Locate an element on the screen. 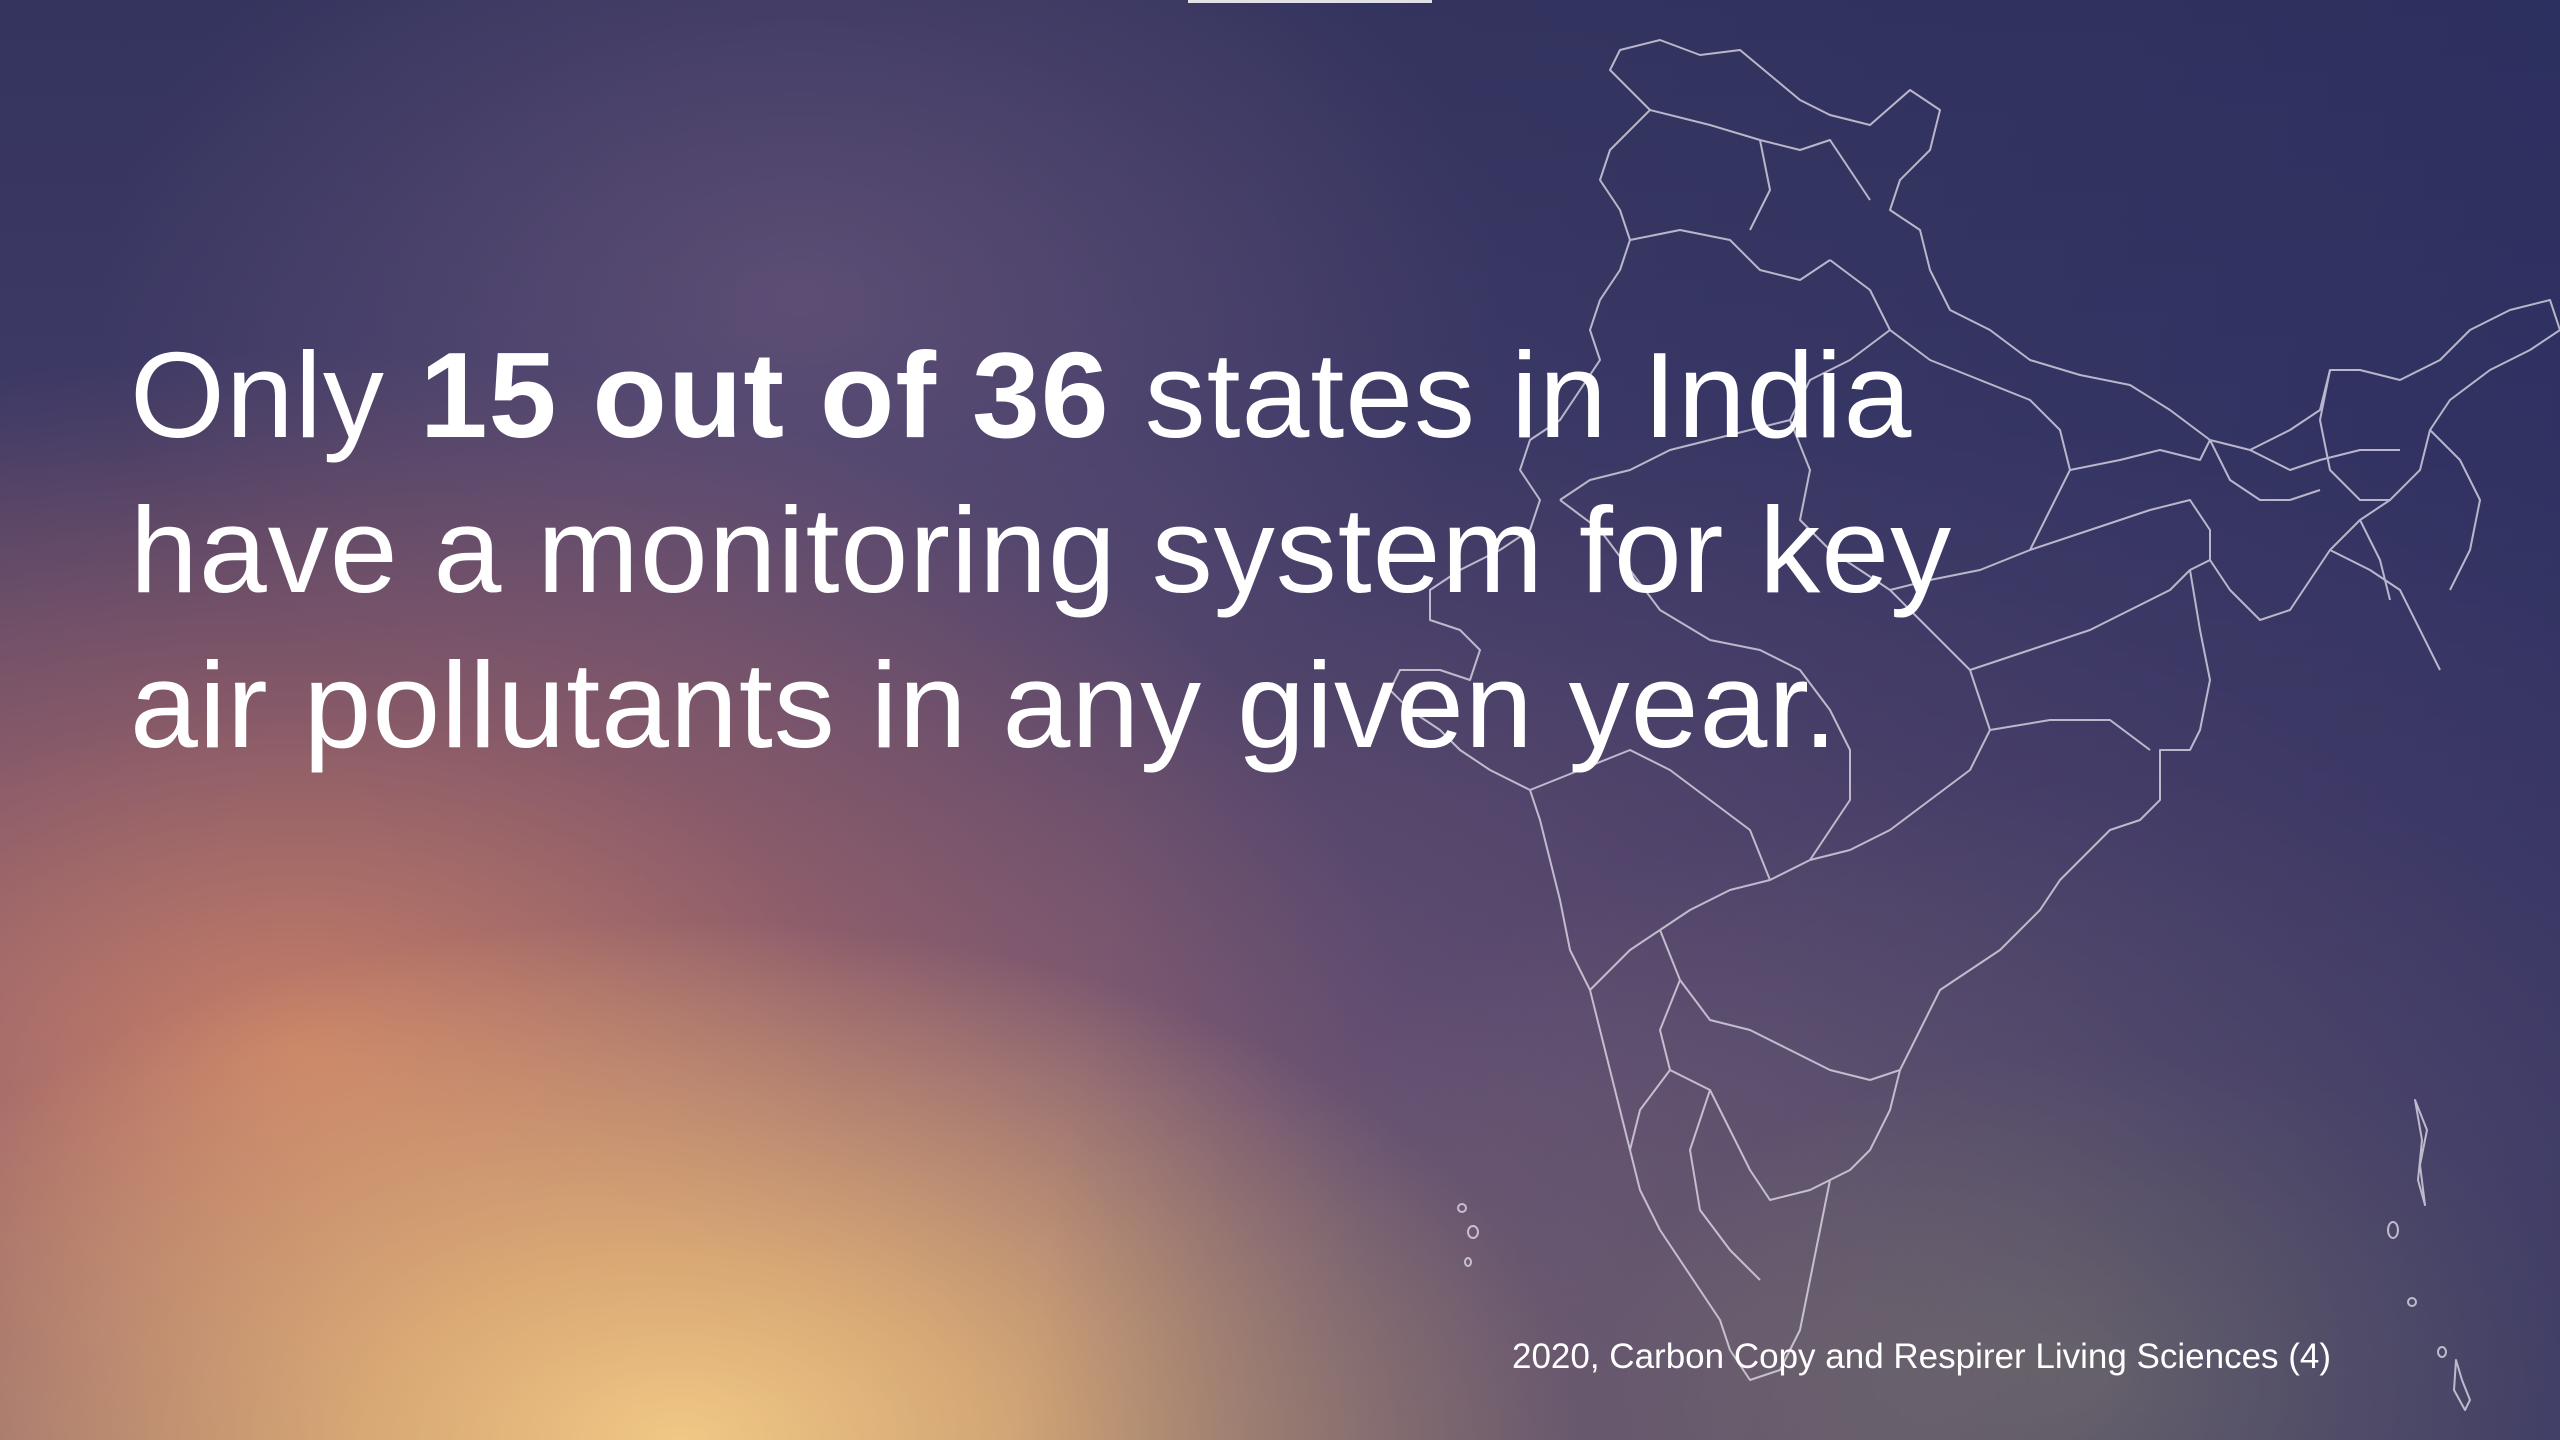 The height and width of the screenshot is (1440, 2560). headline-emphasis: 15 out of 36 is located at coordinates (764, 395).